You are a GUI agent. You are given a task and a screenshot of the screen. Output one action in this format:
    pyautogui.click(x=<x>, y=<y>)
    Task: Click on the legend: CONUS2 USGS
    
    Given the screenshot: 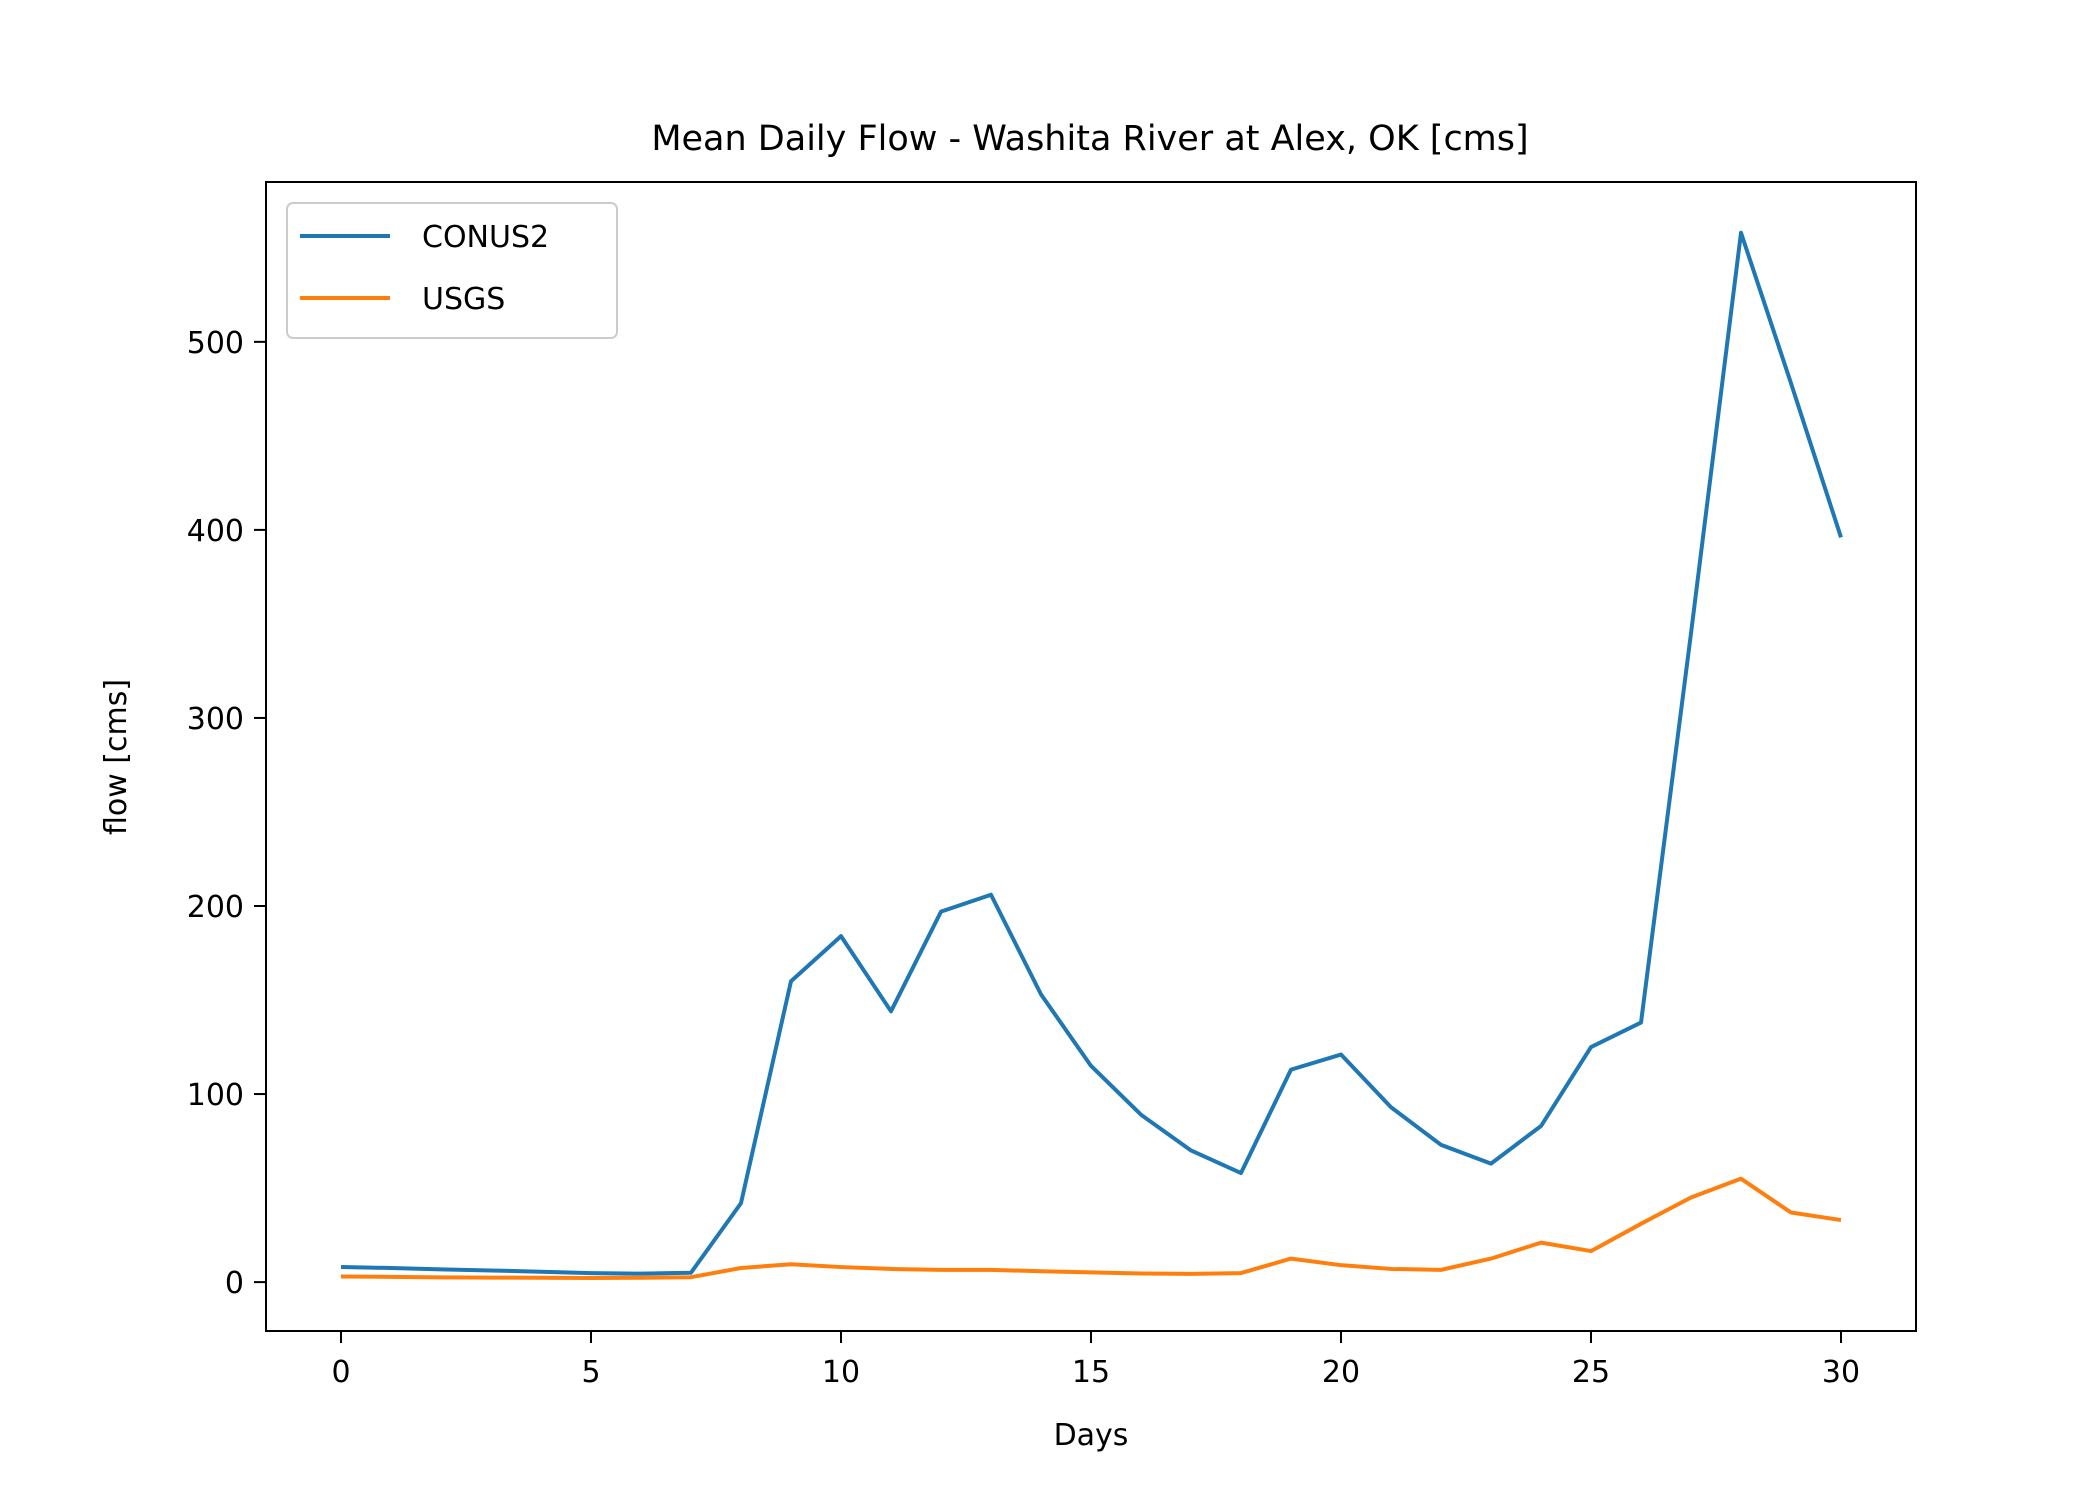 What is the action you would take?
    pyautogui.click(x=452, y=270)
    